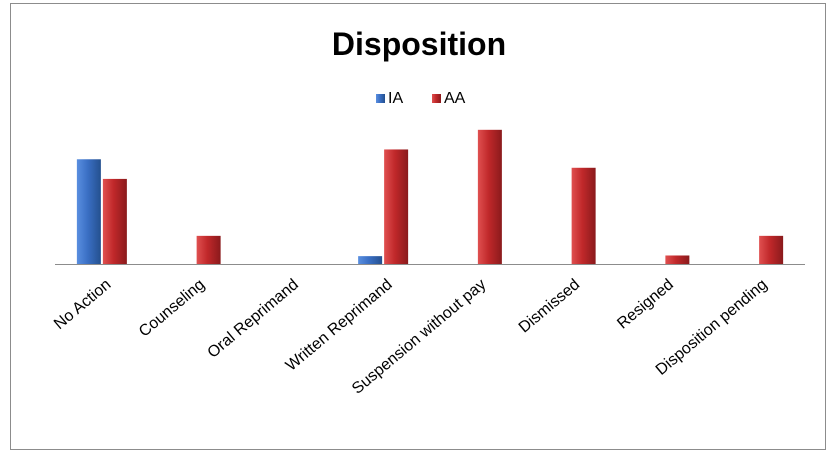 Image resolution: width=838 pixels, height=453 pixels. Describe the element at coordinates (645, 304) in the screenshot. I see `x-tick-label: Resigned` at that location.